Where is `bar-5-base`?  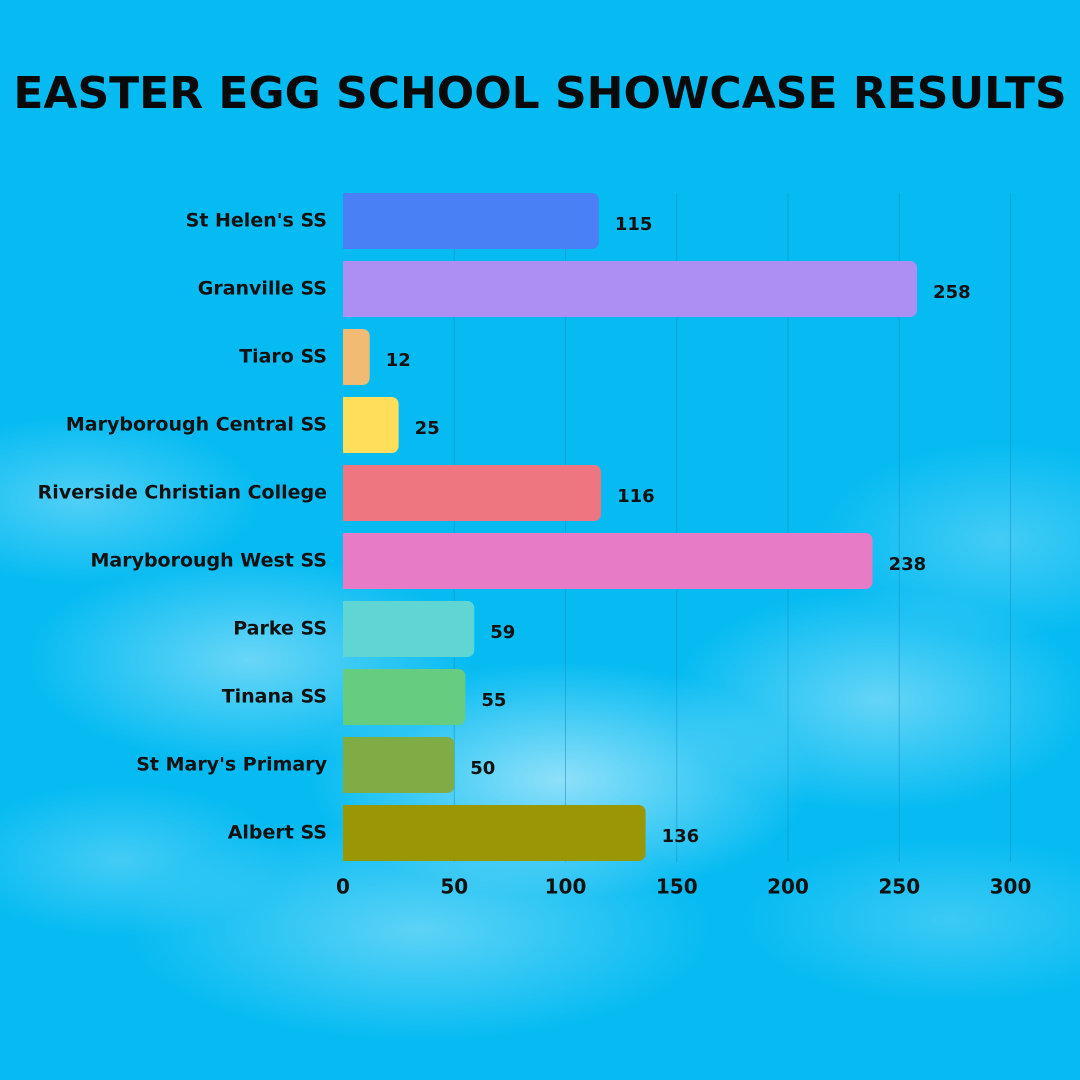 bar-5-base is located at coordinates (347, 493).